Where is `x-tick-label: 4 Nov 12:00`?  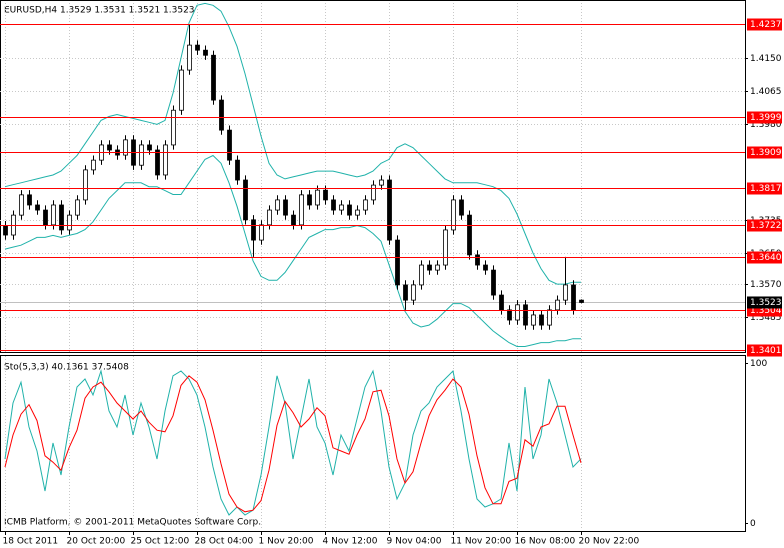 x-tick-label: 4 Nov 12:00 is located at coordinates (350, 542).